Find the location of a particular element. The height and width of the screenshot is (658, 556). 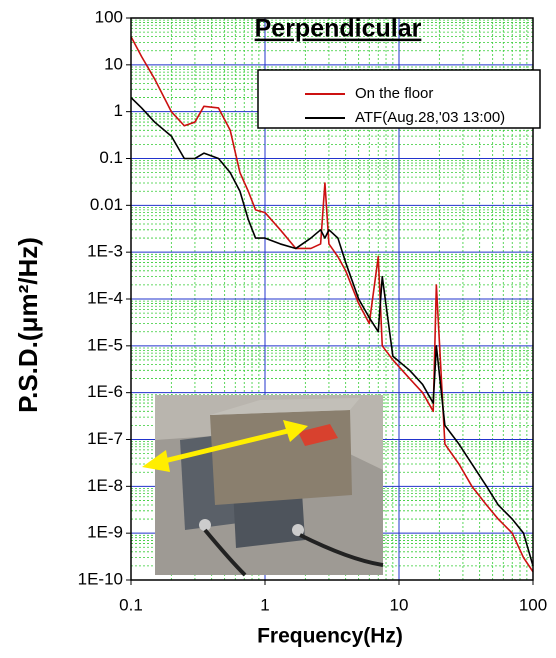

legend-label: On the floor is located at coordinates (394, 93).